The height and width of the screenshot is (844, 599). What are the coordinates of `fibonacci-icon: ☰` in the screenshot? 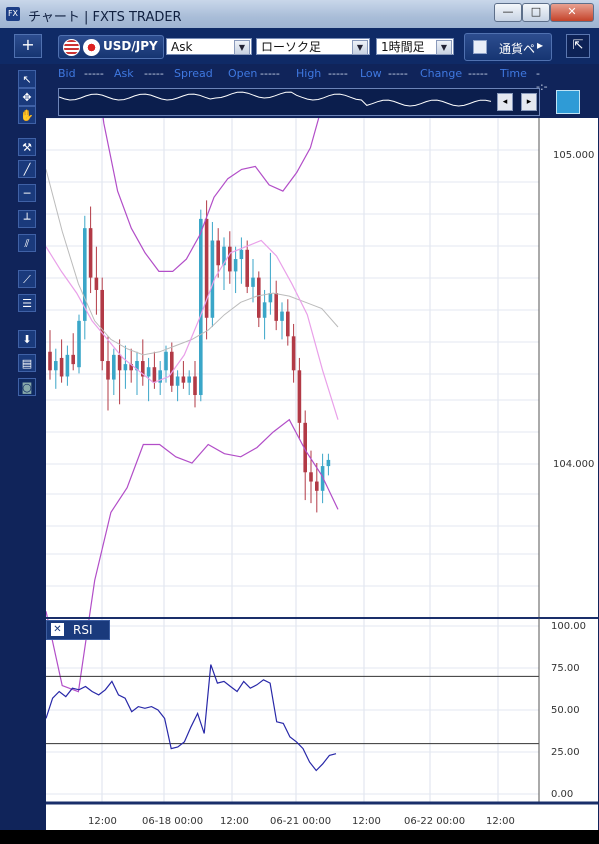 It's located at (27, 303).